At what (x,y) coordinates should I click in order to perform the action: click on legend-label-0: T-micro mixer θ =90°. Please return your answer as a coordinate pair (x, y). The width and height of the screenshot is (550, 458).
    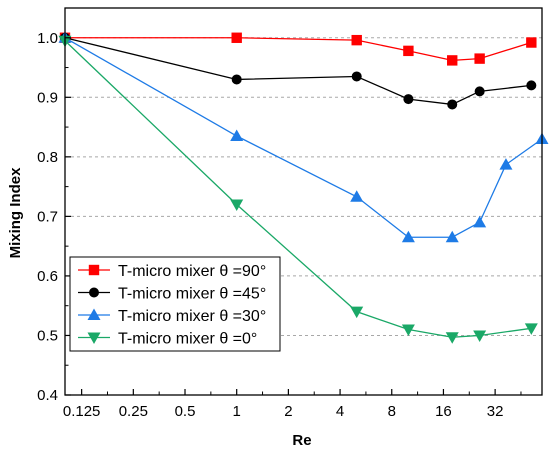
    Looking at the image, I should click on (192, 271).